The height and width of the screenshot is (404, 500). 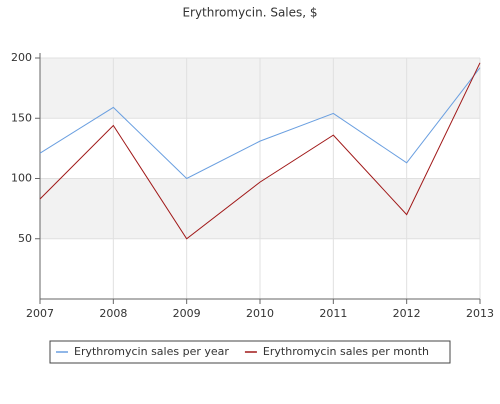 I want to click on legend-label: Erythromycin sales per year, so click(x=151, y=351).